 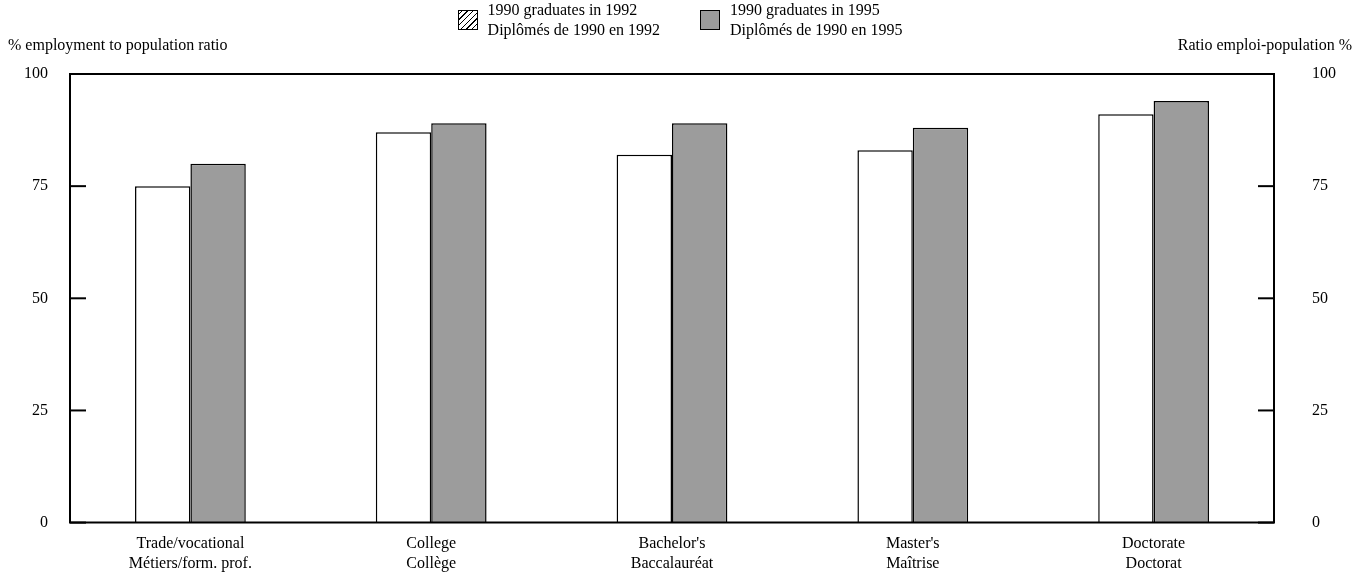 What do you see at coordinates (816, 20) in the screenshot?
I see `legend-label: 1990 graduates in 1995 Diplômés de 1990 en 1995` at bounding box center [816, 20].